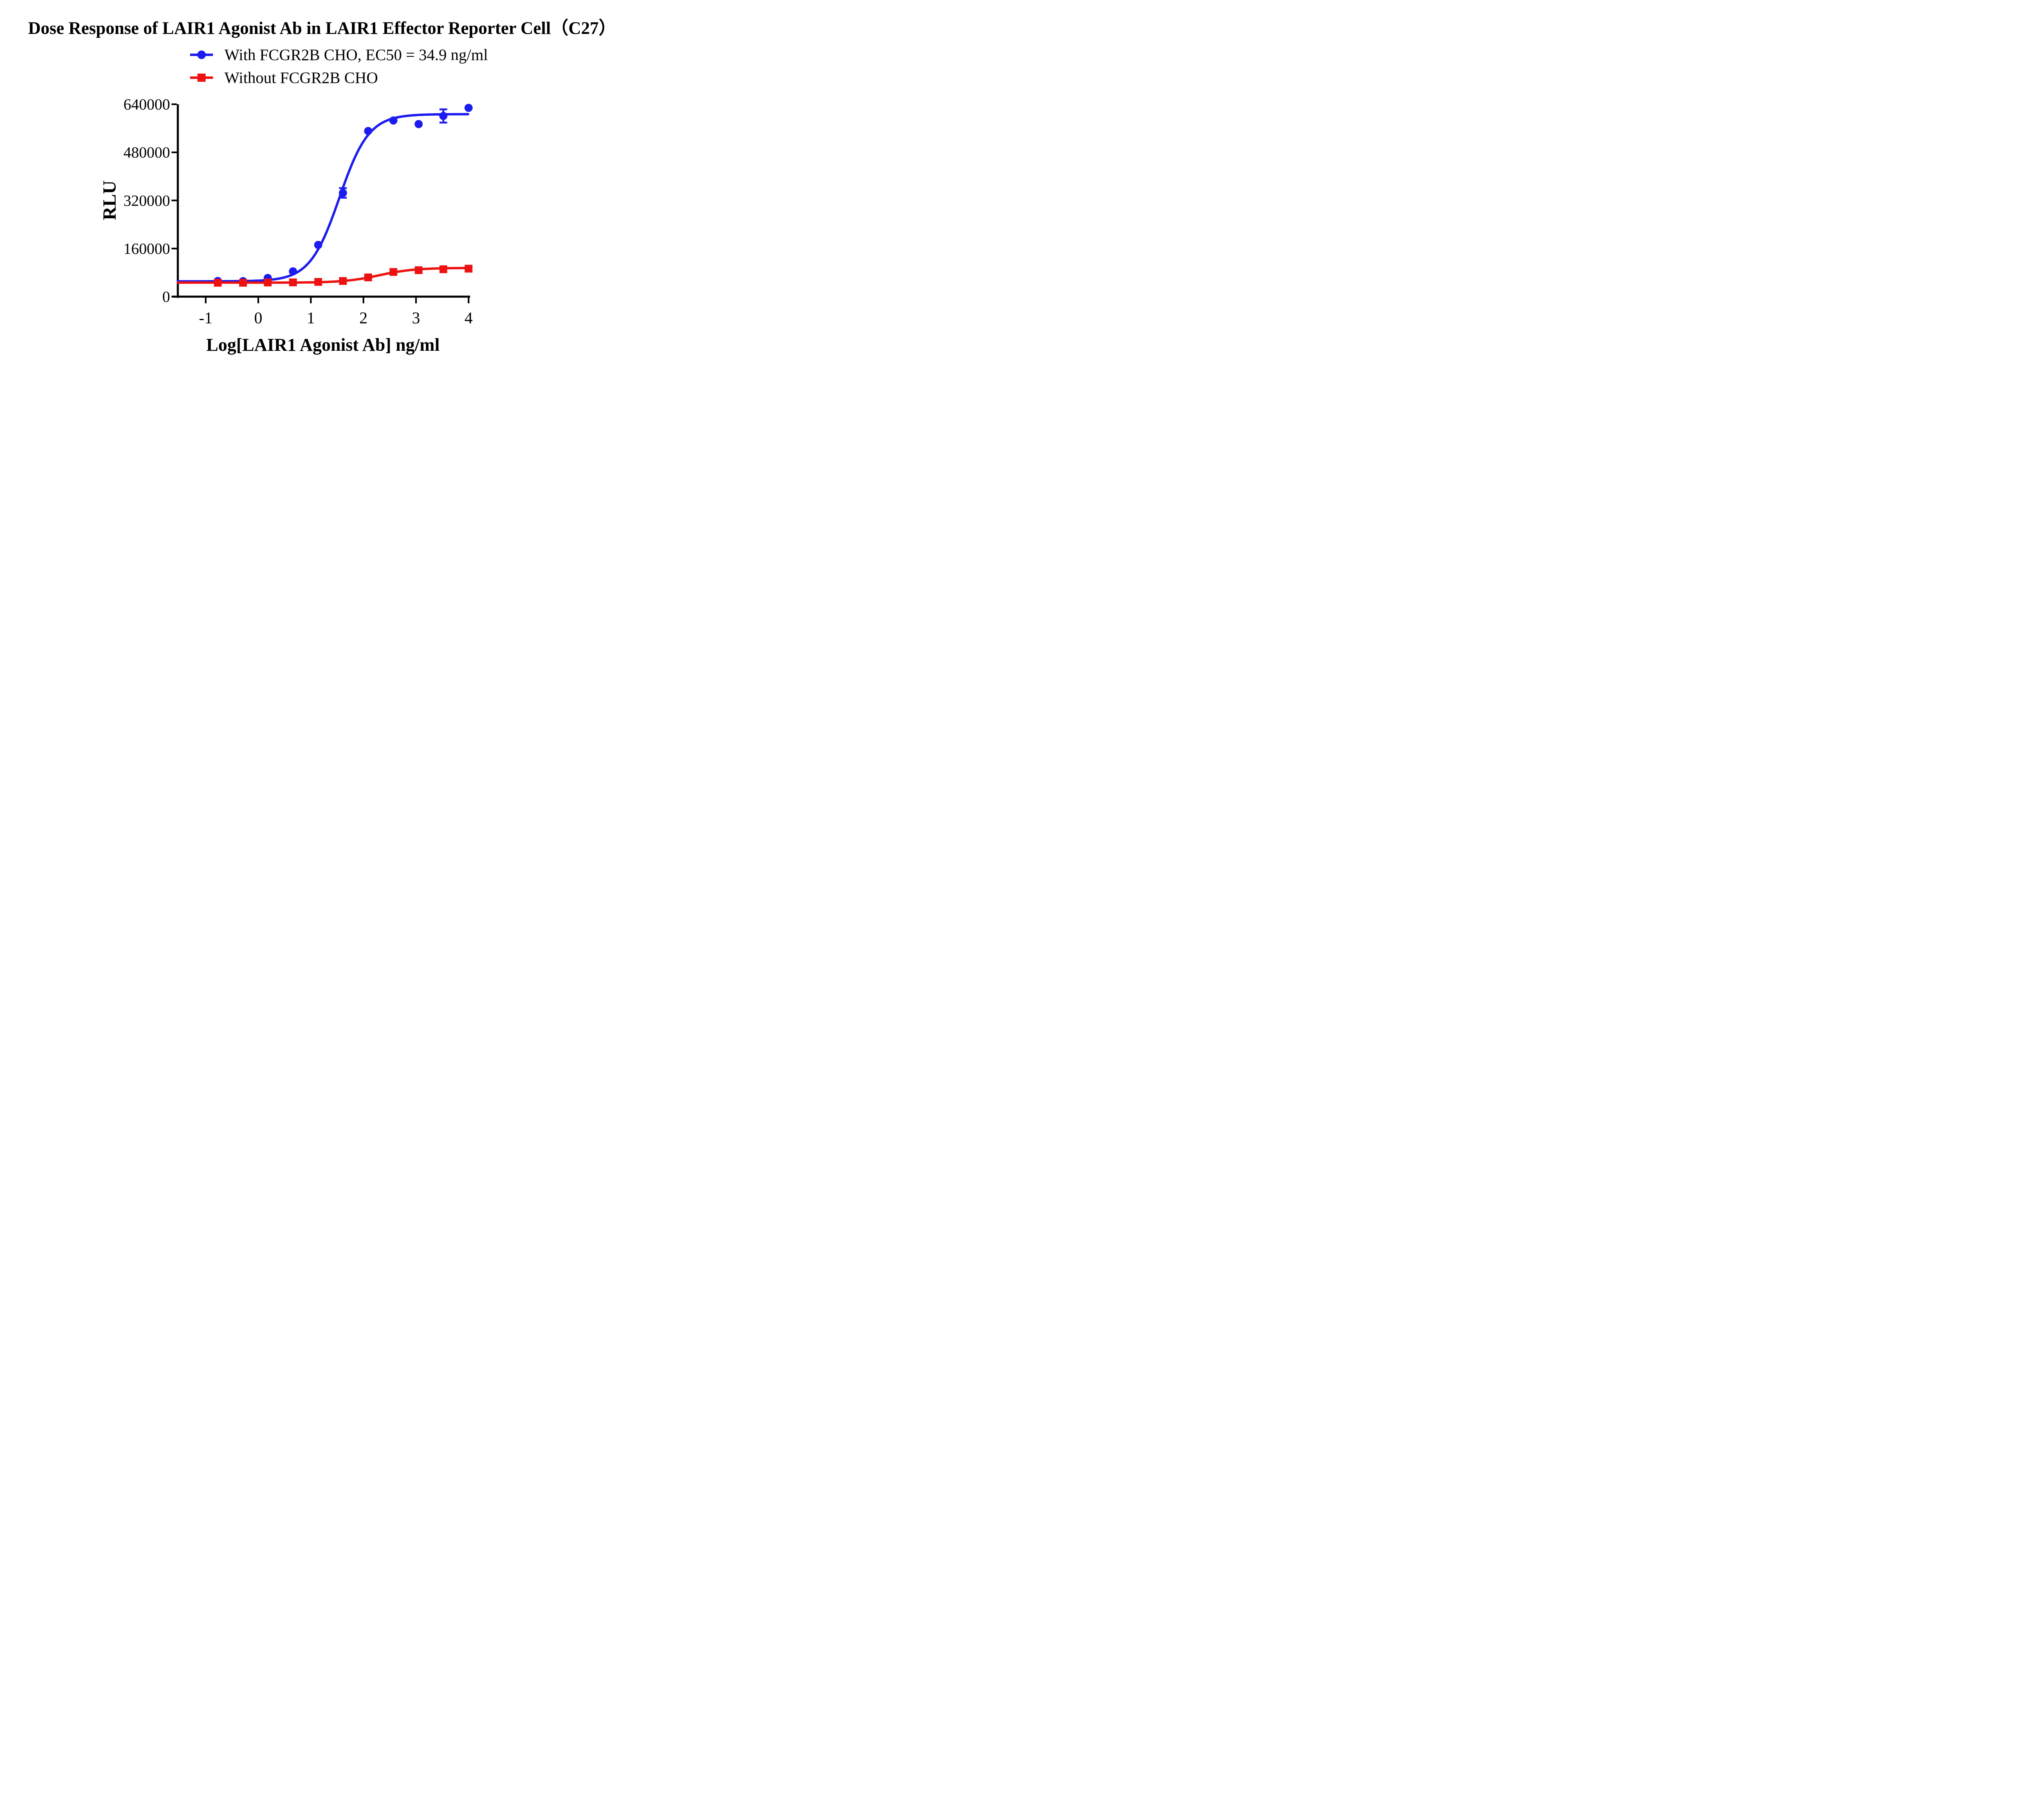  I want to click on y-tick-label: 0, so click(166, 297).